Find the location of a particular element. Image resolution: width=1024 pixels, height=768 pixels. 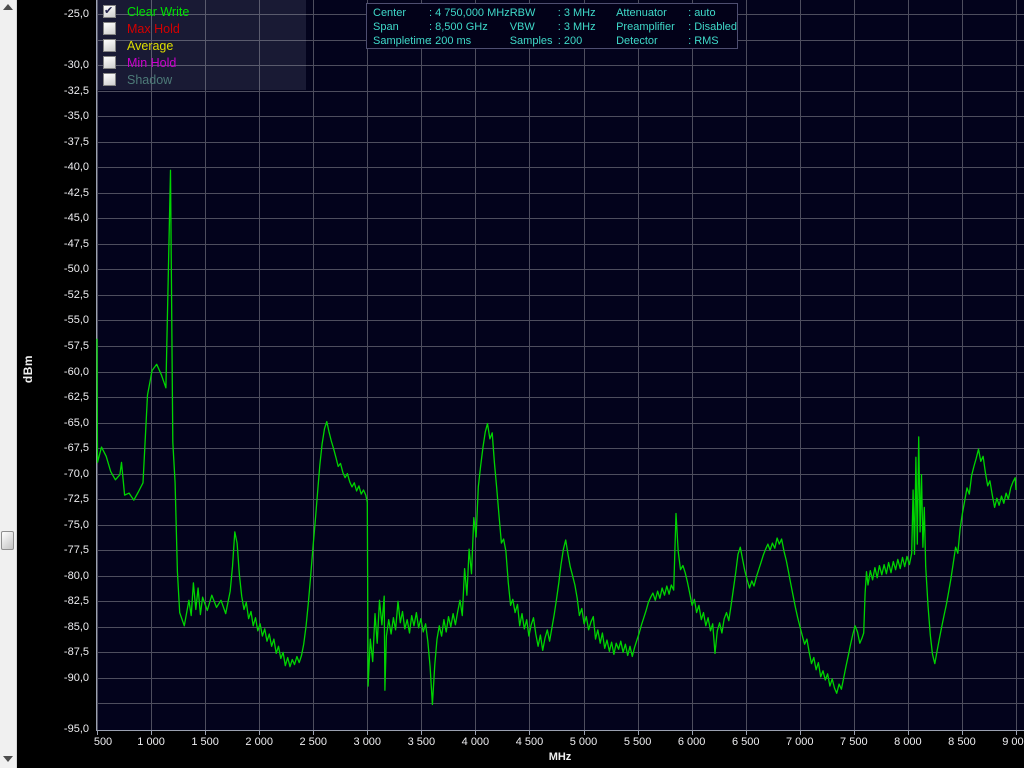

legend-label-shadow: Shadow is located at coordinates (150, 79).